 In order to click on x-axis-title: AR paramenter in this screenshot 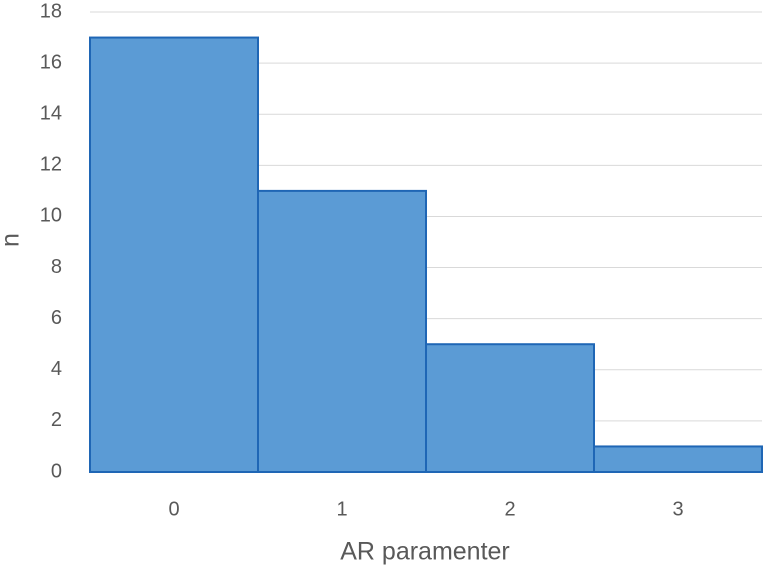, I will do `click(425, 552)`.